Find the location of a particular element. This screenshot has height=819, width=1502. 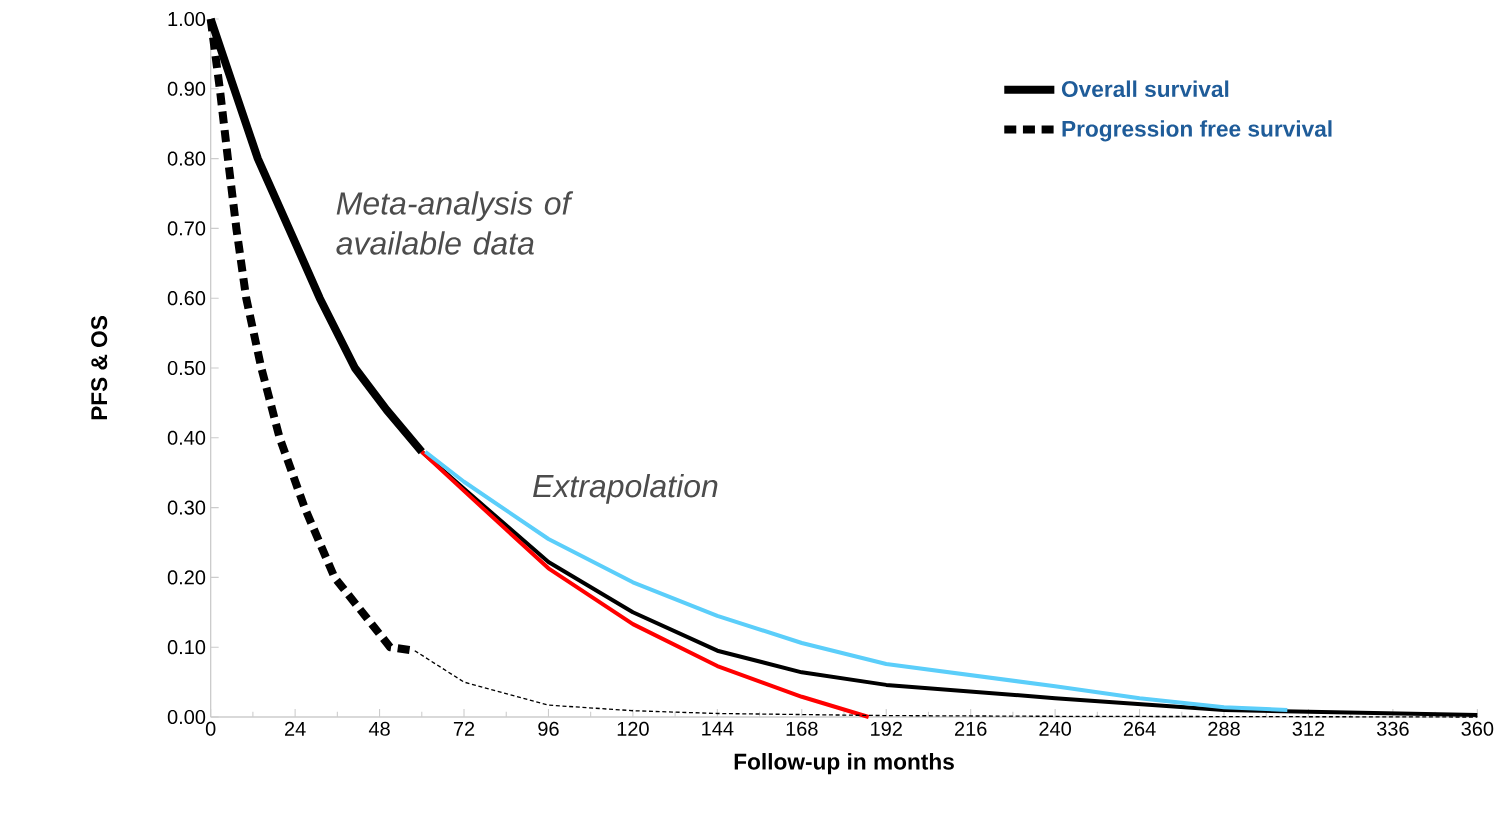

x-tick-label: 96 is located at coordinates (548, 728).